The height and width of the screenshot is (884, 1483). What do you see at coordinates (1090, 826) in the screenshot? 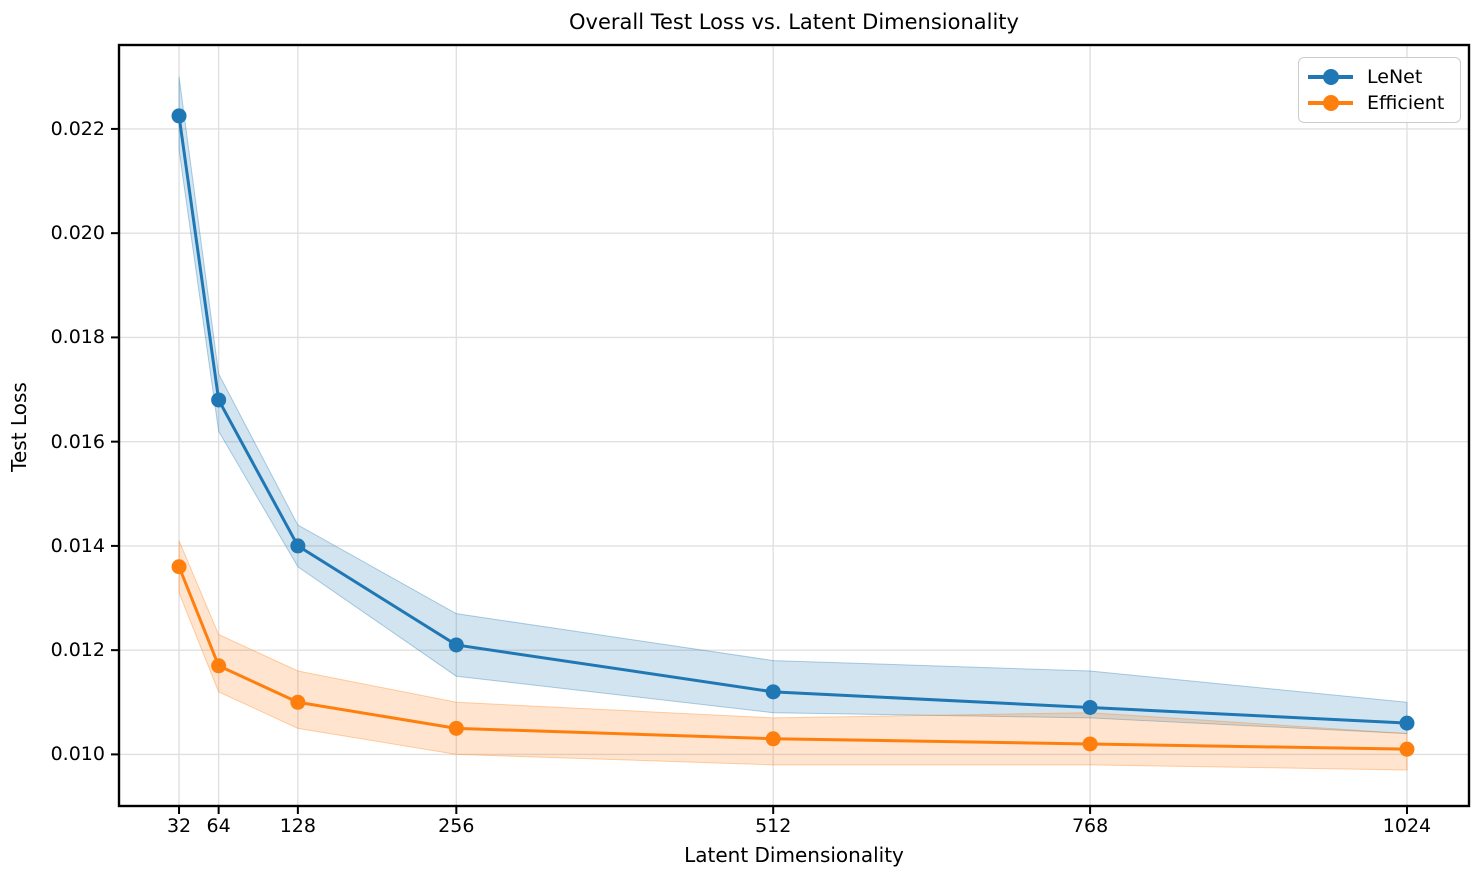
I see `x-tick-label: 768` at bounding box center [1090, 826].